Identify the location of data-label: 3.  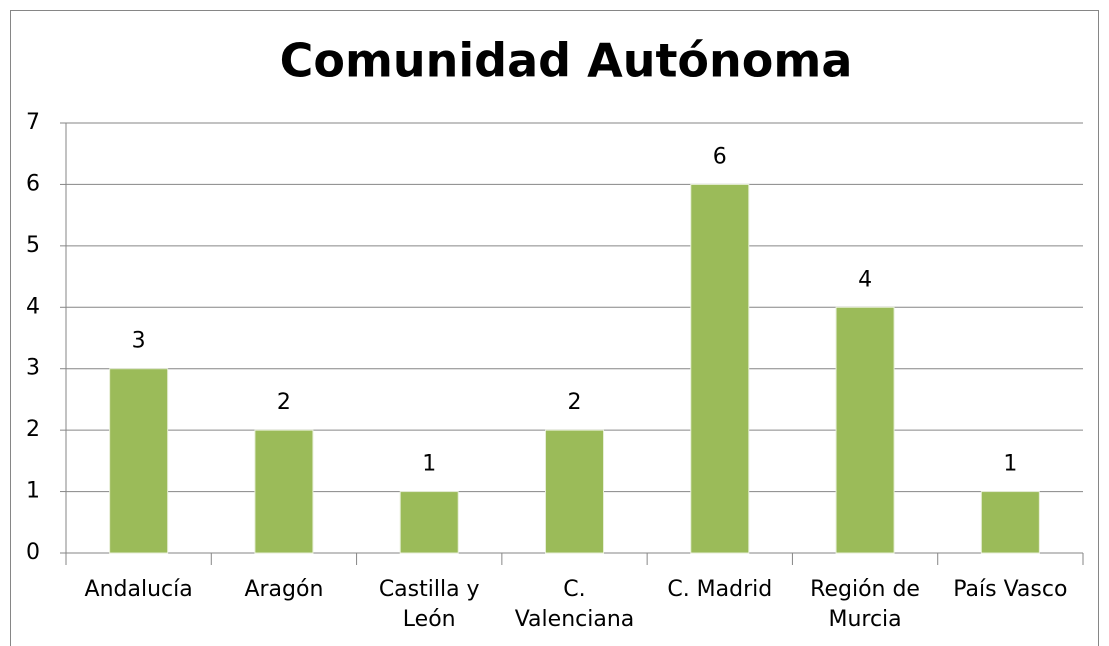
(139, 341).